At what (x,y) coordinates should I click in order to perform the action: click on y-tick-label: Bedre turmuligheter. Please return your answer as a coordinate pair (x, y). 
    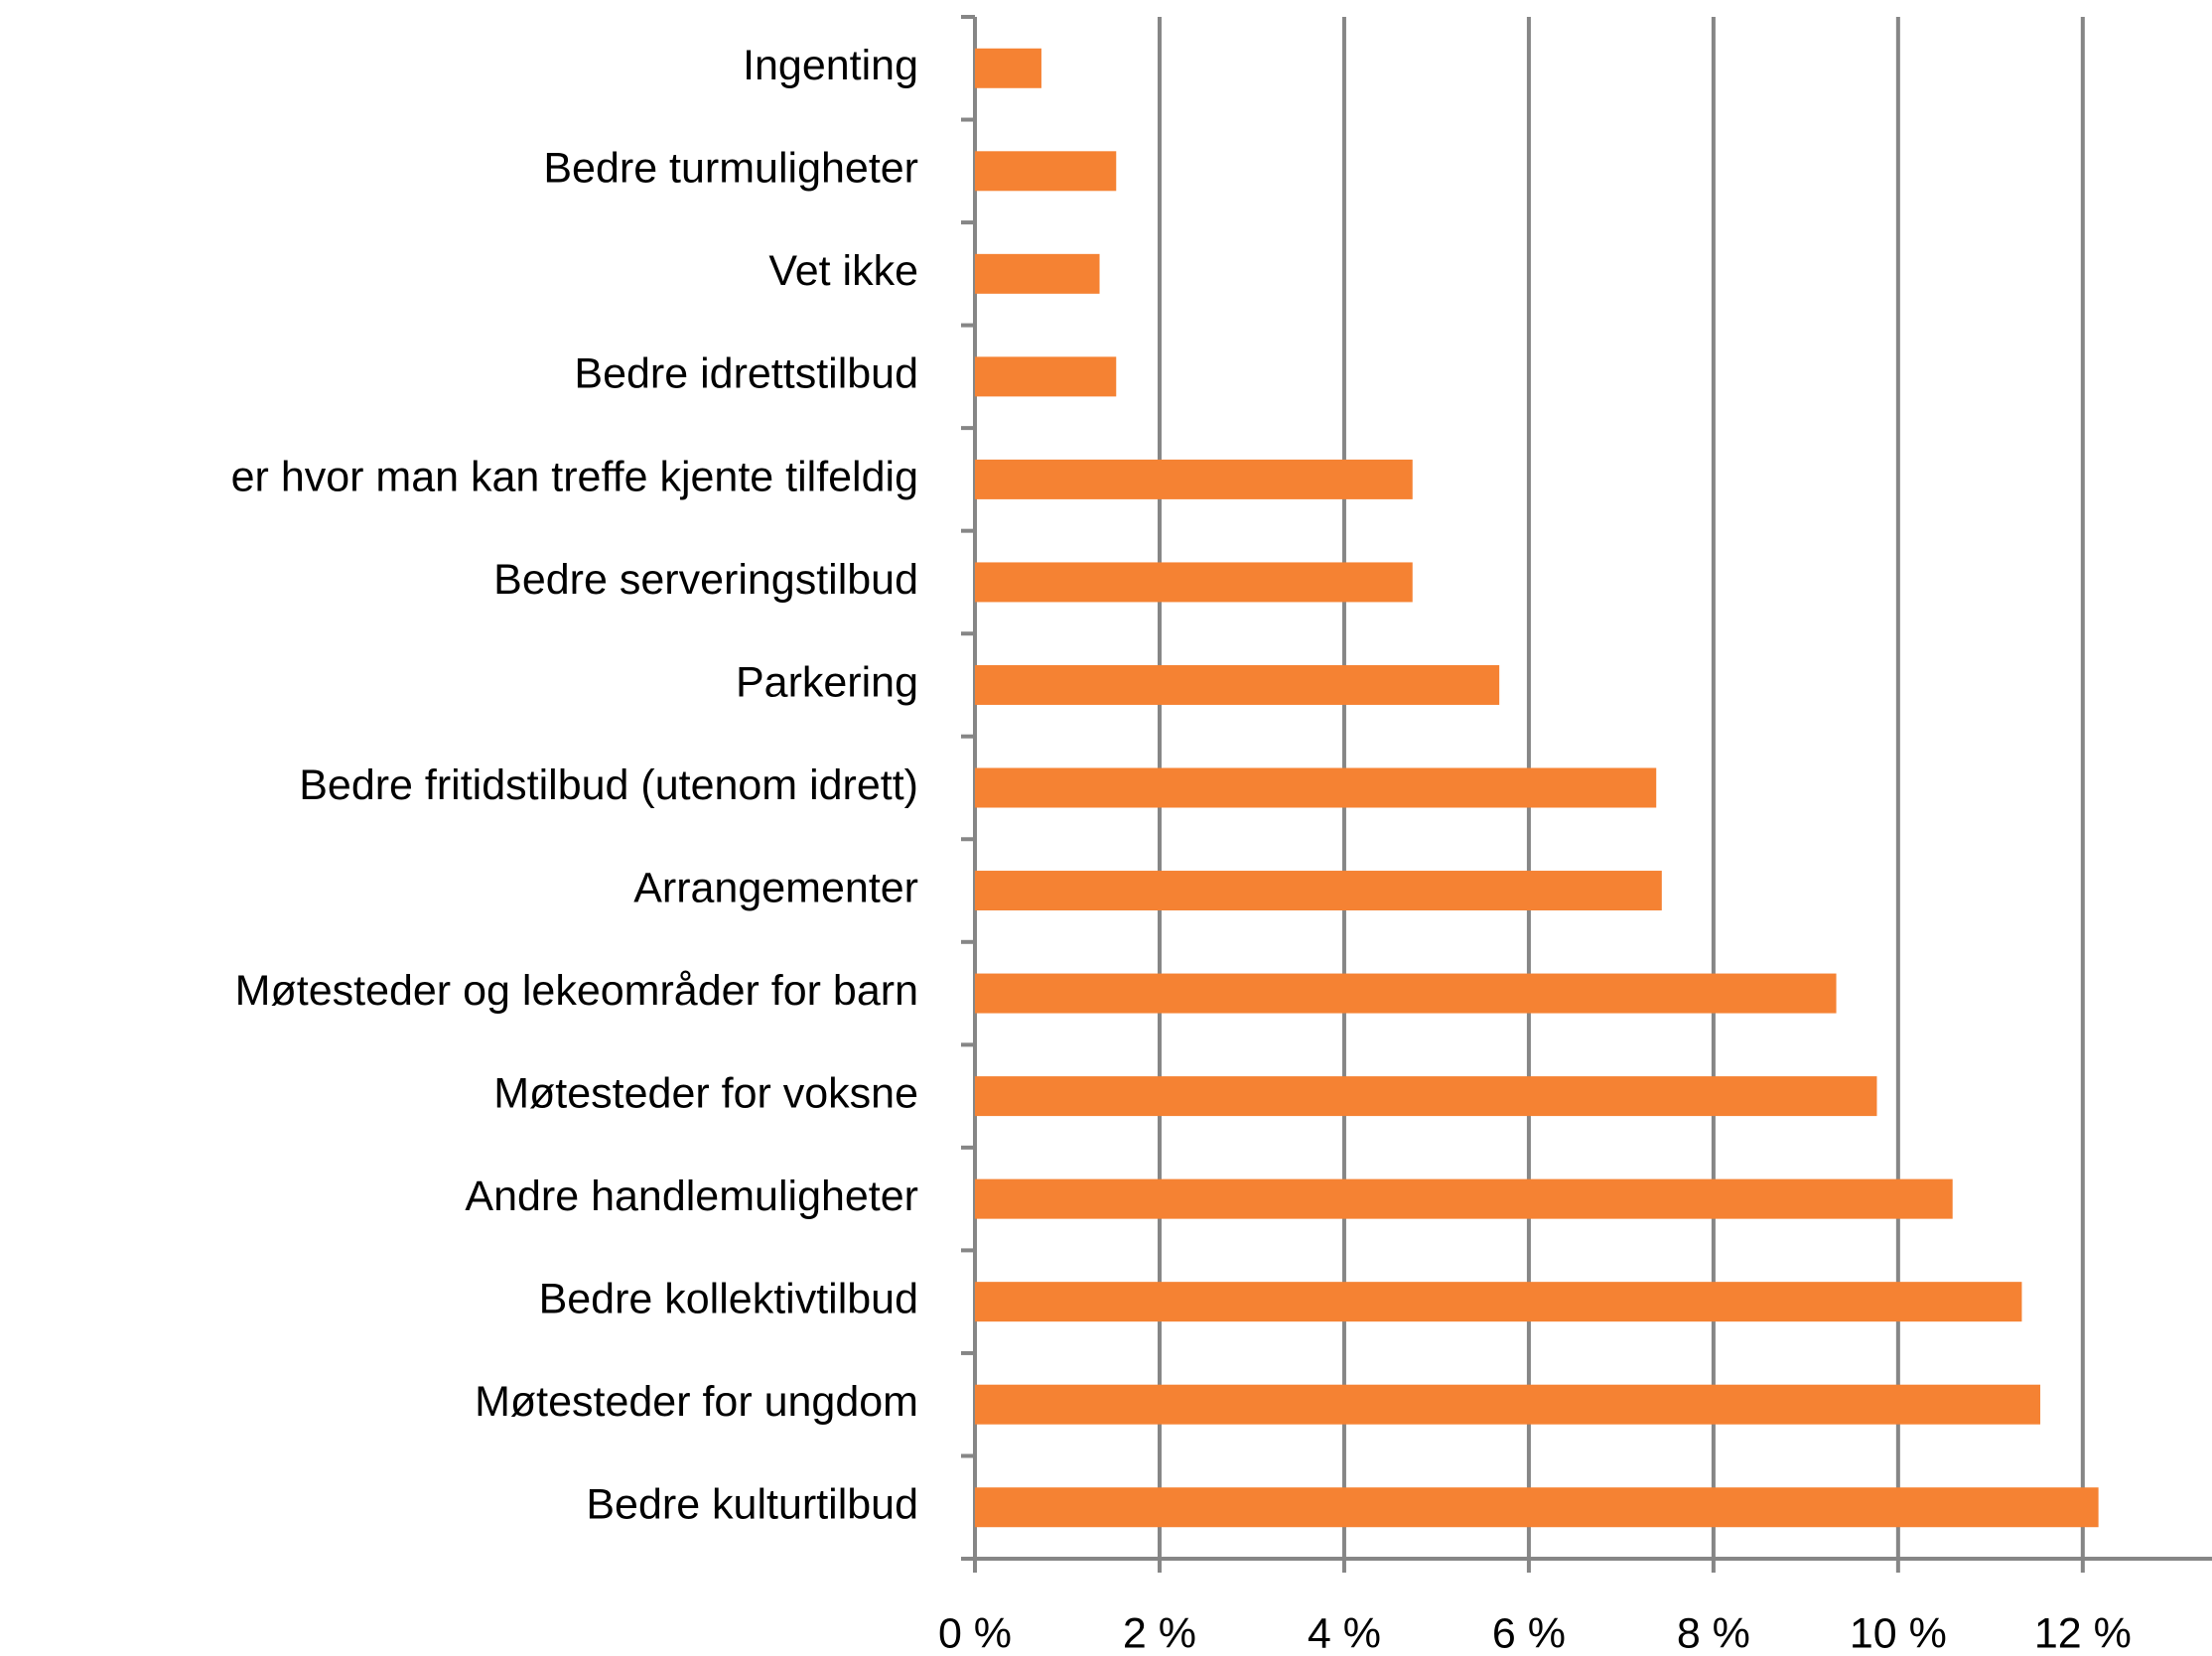
    Looking at the image, I should click on (730, 169).